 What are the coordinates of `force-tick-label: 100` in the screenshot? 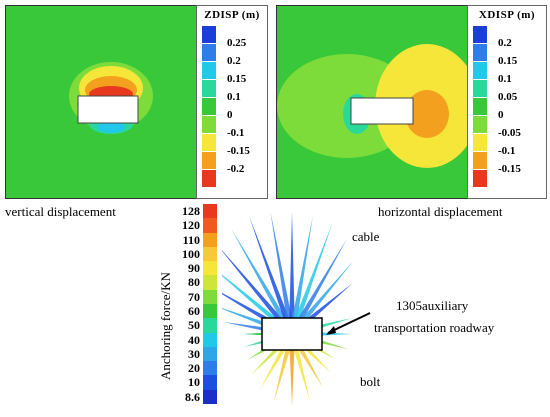 It's located at (191, 253).